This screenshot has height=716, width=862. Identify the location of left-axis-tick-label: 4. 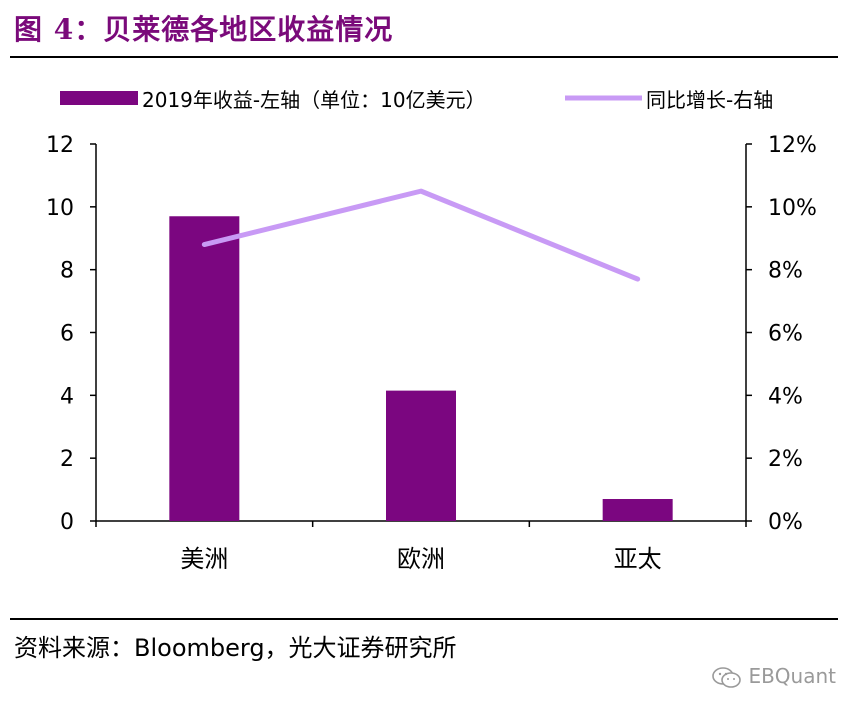
(67, 396).